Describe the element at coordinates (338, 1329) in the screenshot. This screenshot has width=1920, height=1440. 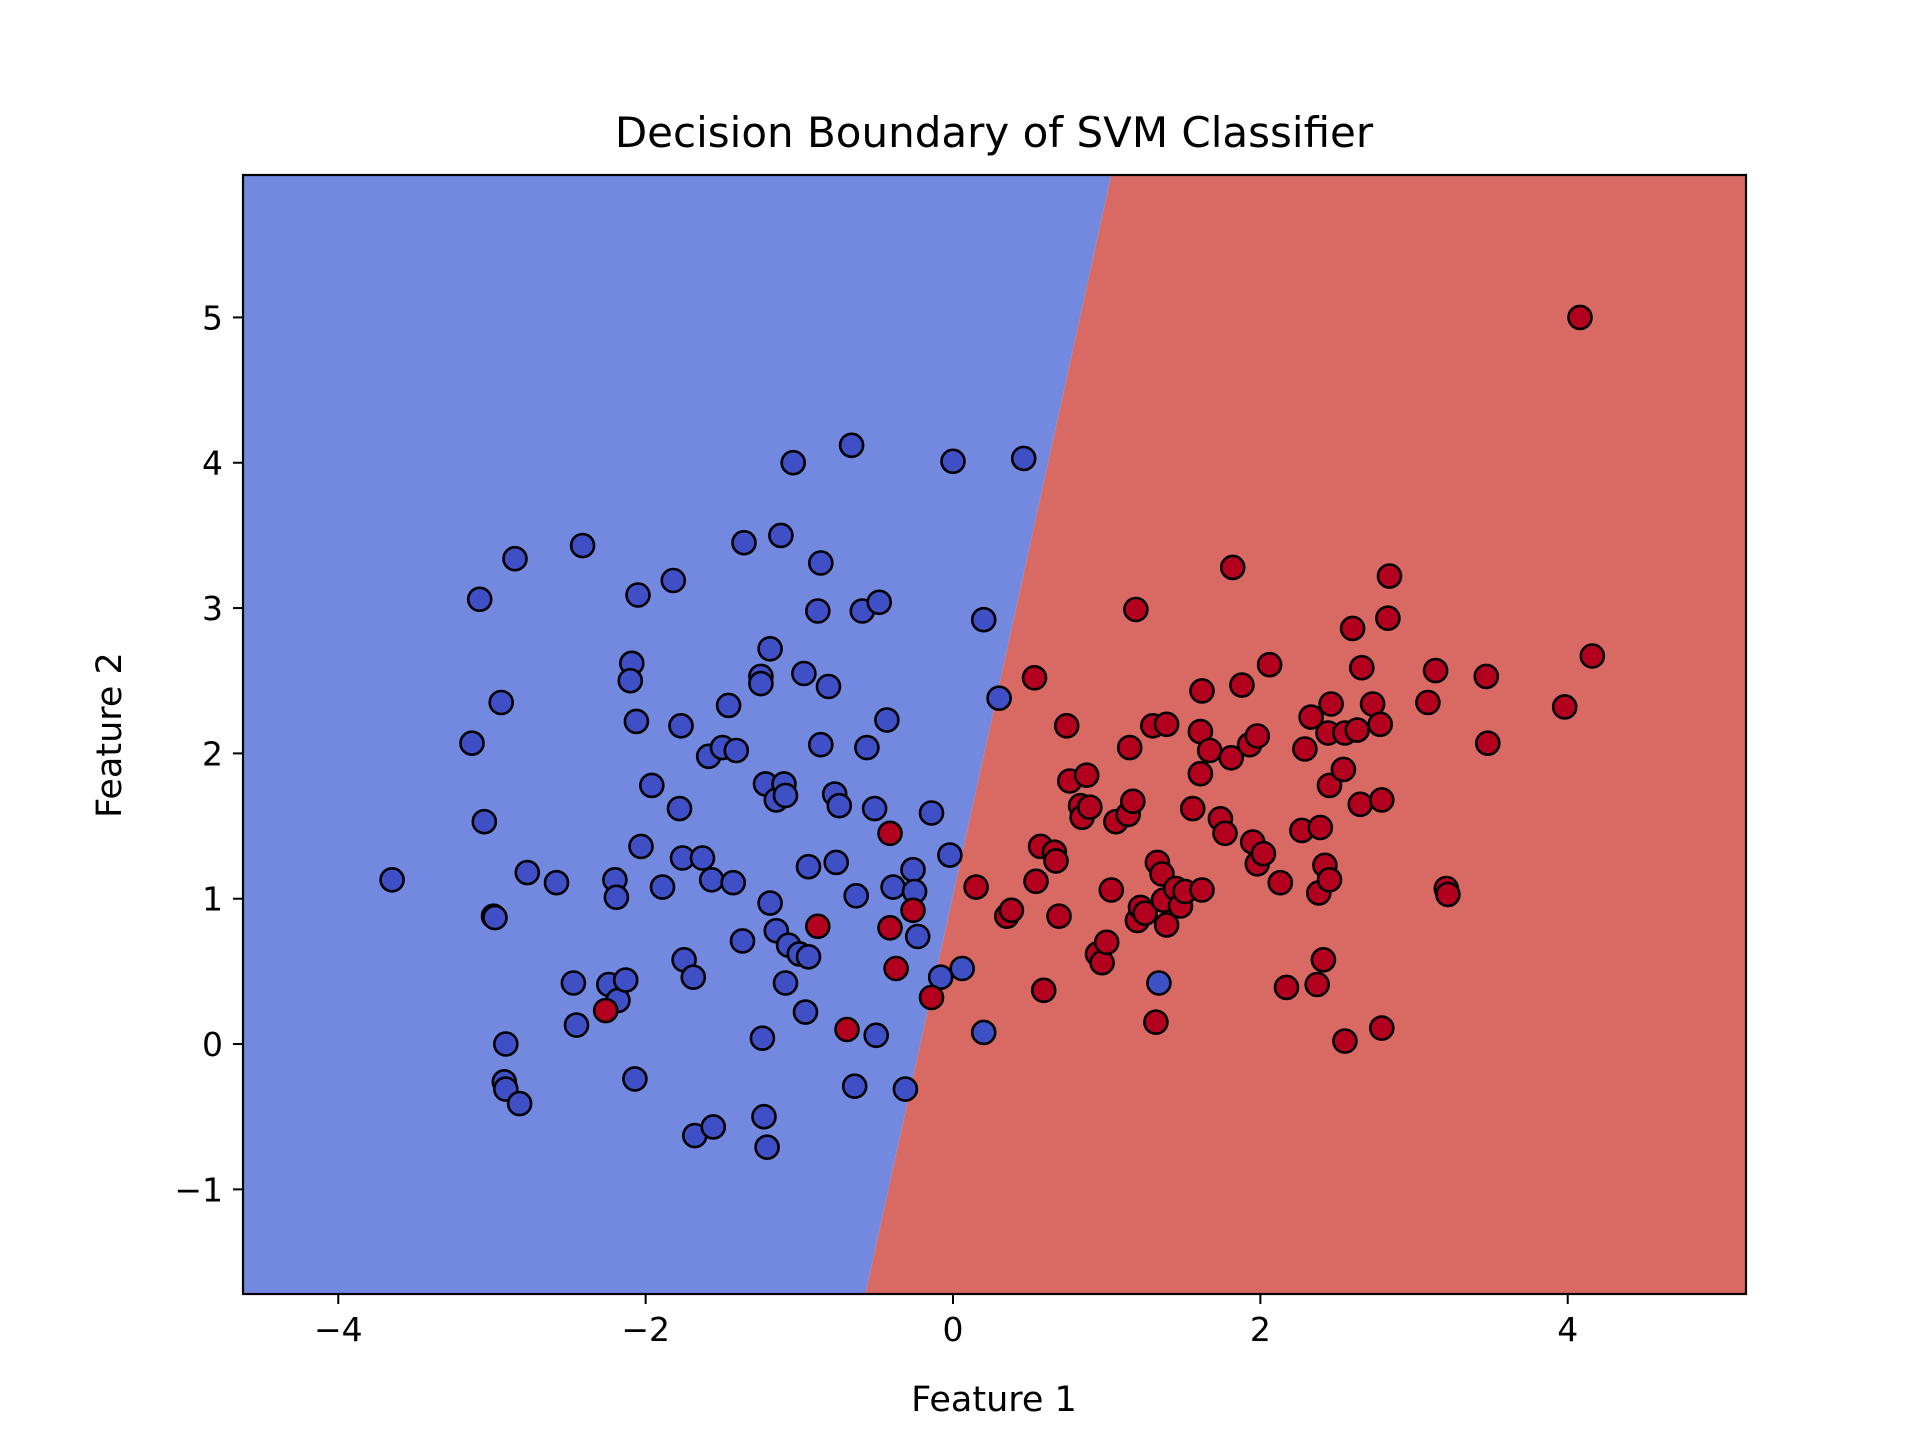
I see `x-tick-label: −4` at that location.